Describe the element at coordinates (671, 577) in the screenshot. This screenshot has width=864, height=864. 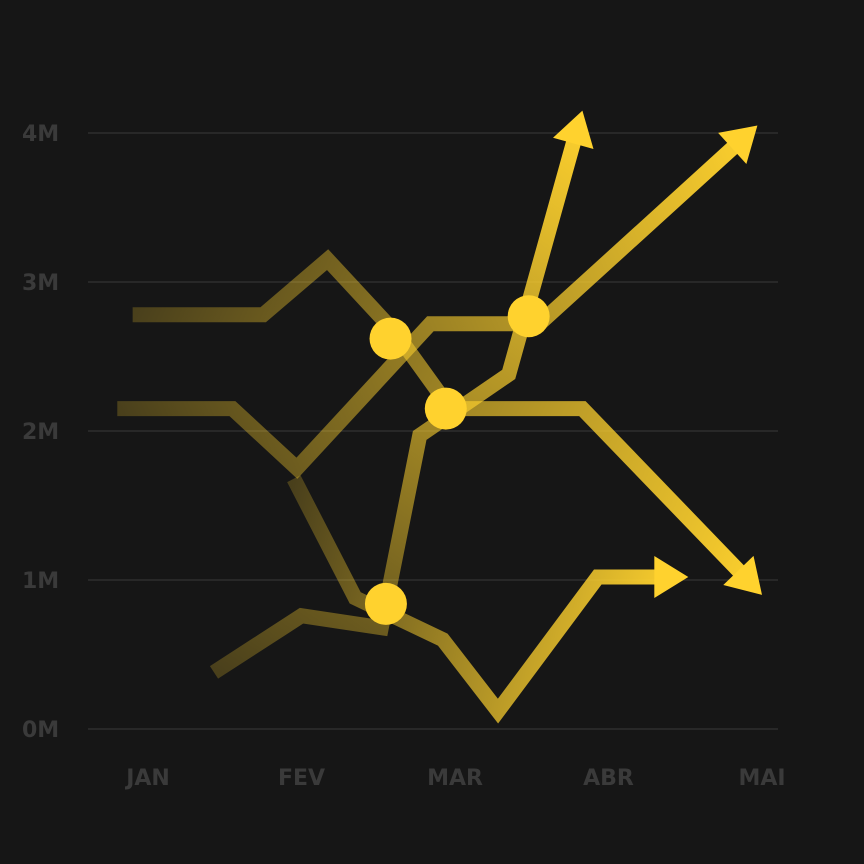
I see `series-arrow-4-icon` at that location.